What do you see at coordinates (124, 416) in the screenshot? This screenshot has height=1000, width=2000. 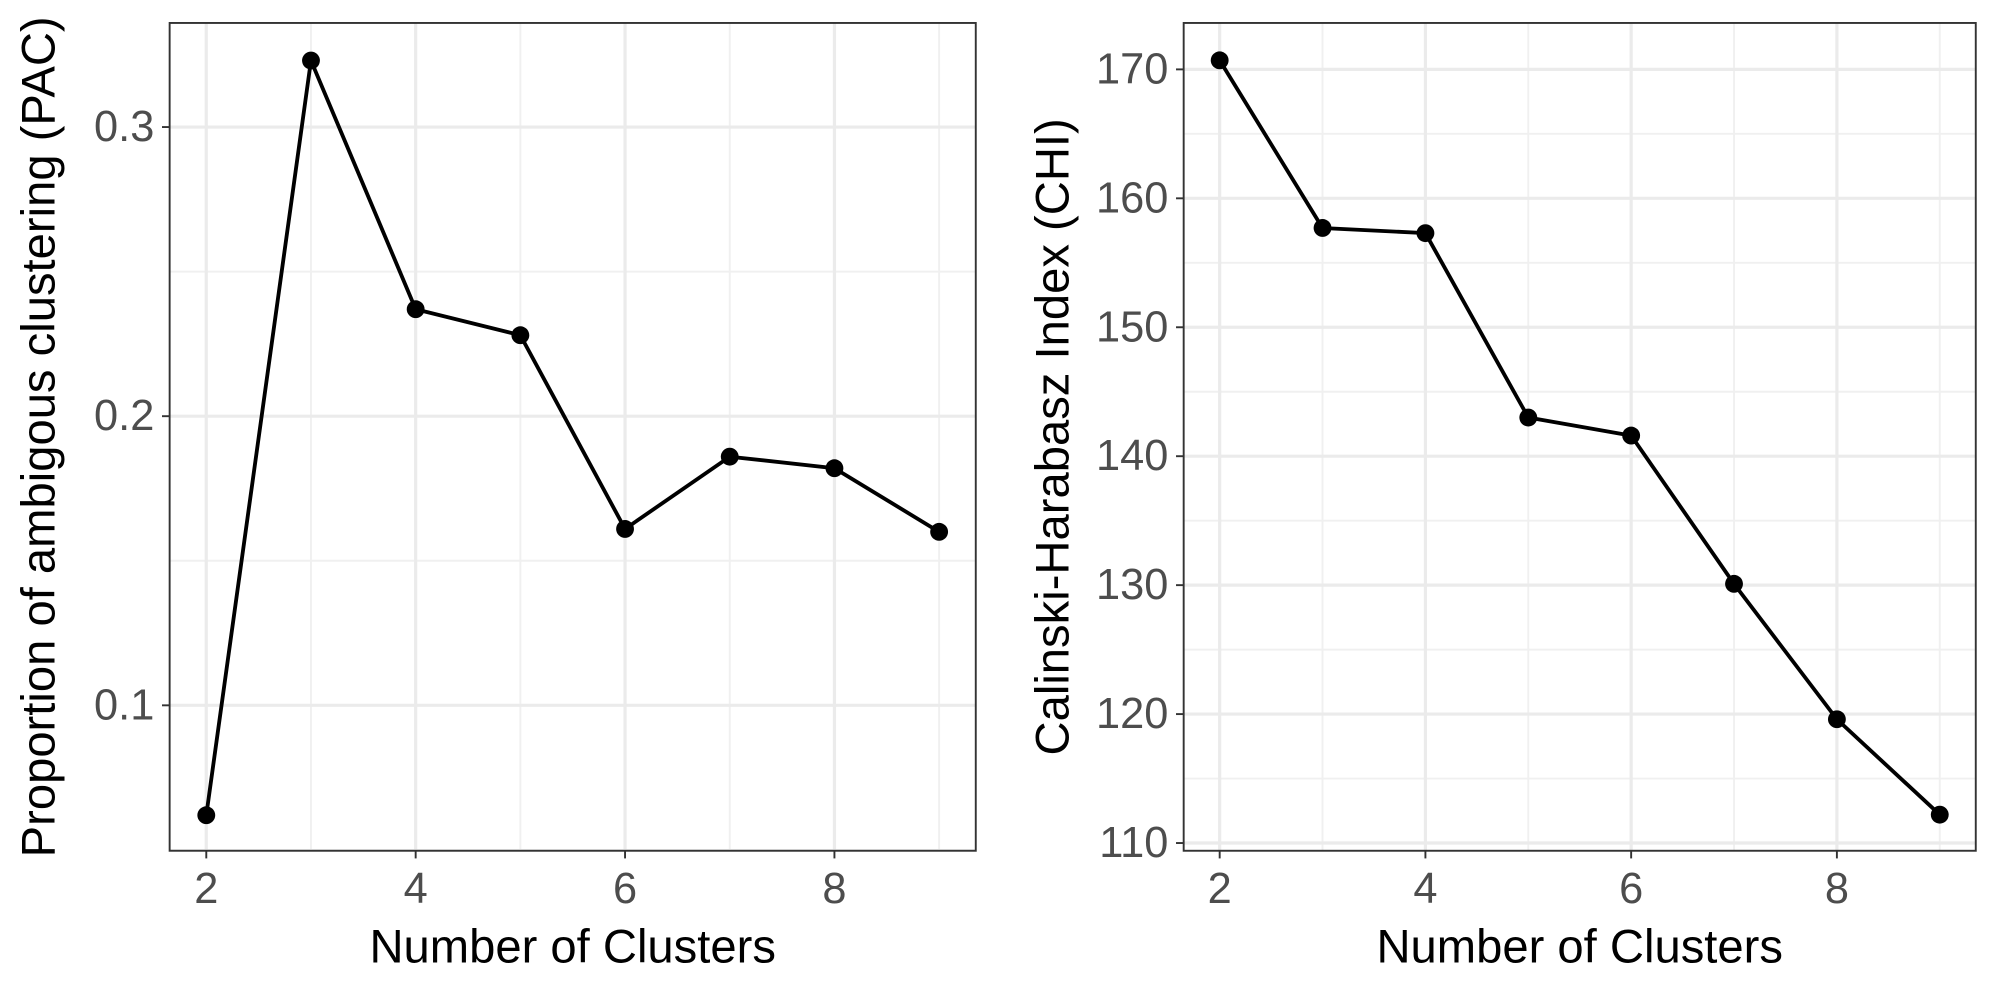 I see `y-tick-label: 0.2` at bounding box center [124, 416].